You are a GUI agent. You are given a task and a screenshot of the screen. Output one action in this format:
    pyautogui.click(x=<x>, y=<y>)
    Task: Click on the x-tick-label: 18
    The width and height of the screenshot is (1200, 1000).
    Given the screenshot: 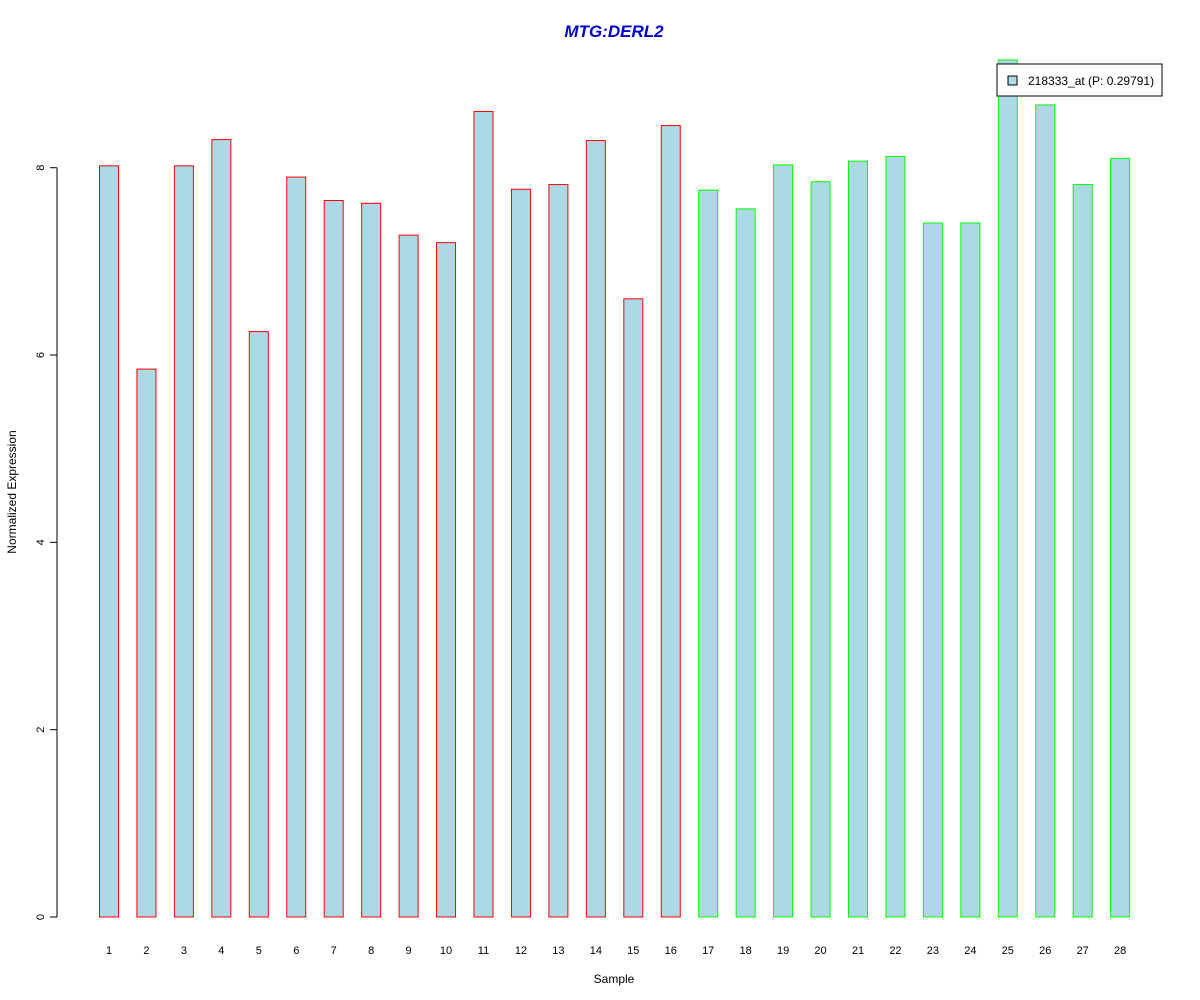 What is the action you would take?
    pyautogui.click(x=746, y=951)
    